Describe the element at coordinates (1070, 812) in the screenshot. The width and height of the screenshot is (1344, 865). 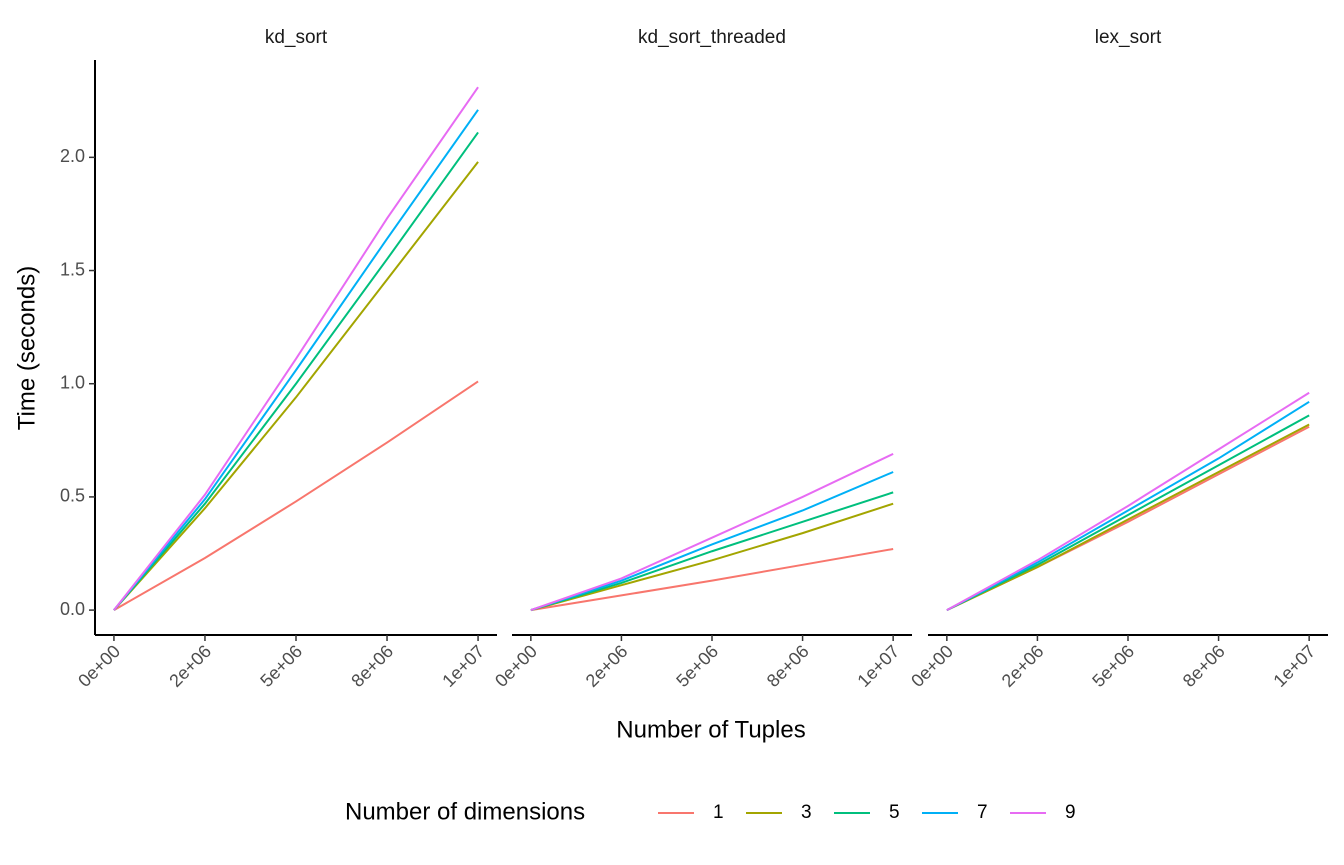
I see `legend-label: 9` at that location.